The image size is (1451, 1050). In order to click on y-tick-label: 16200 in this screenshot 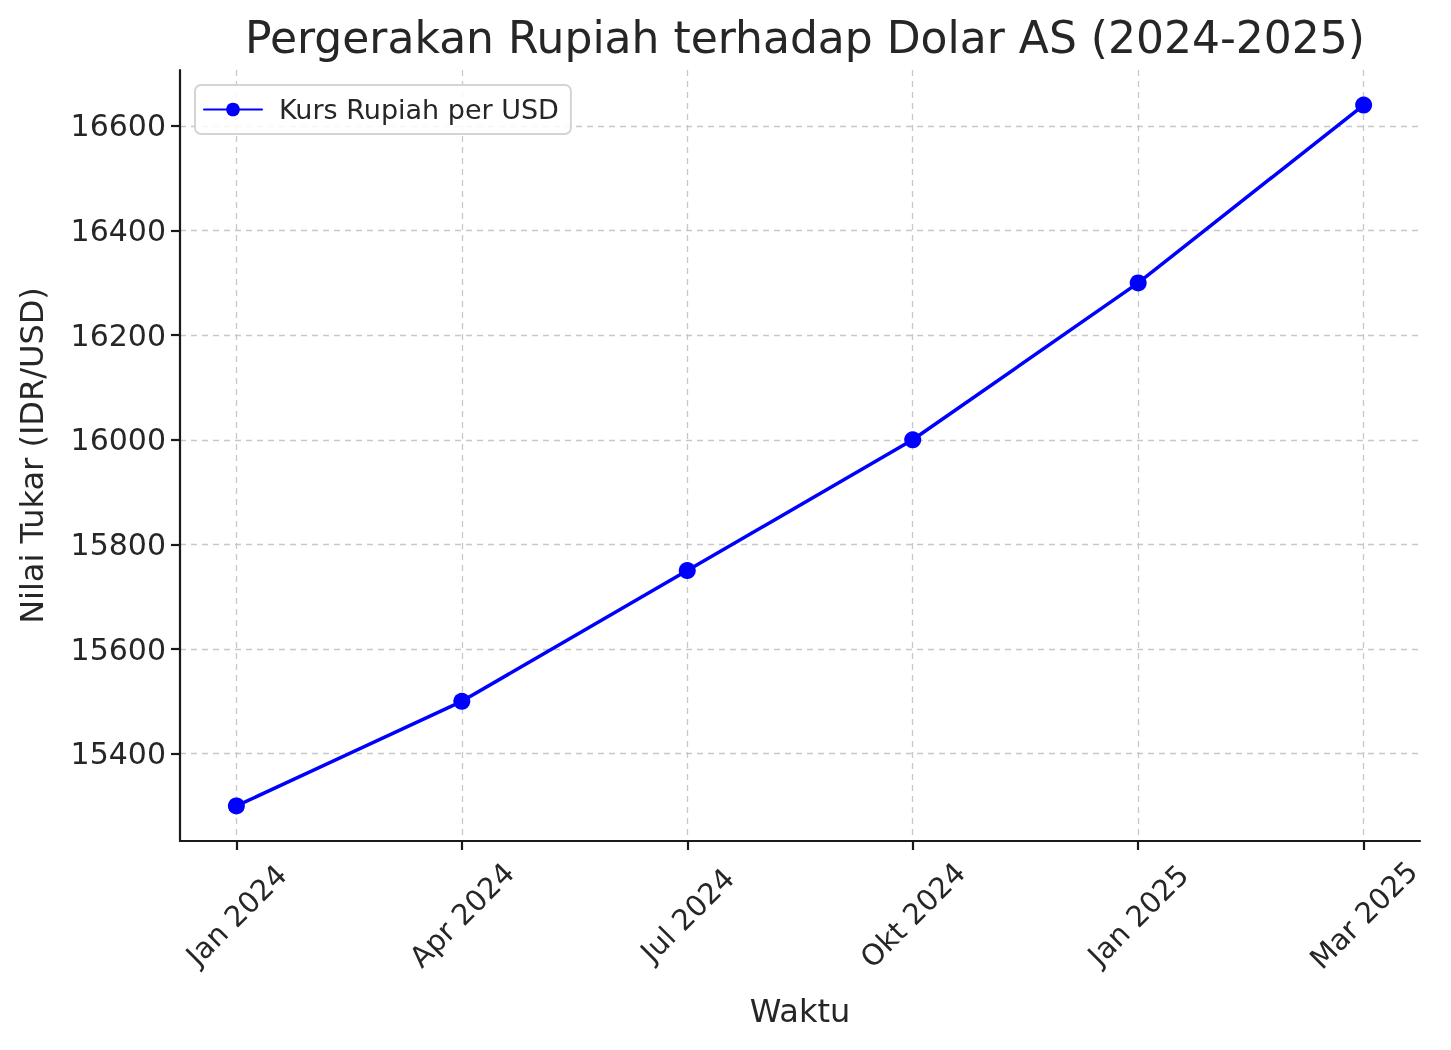, I will do `click(118, 335)`.